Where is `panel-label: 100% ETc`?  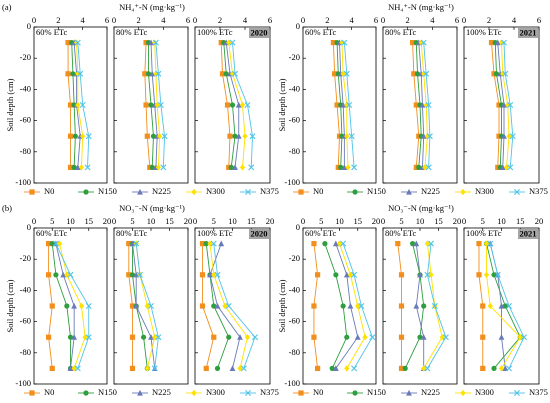
panel-label: 100% ETc is located at coordinates (484, 32).